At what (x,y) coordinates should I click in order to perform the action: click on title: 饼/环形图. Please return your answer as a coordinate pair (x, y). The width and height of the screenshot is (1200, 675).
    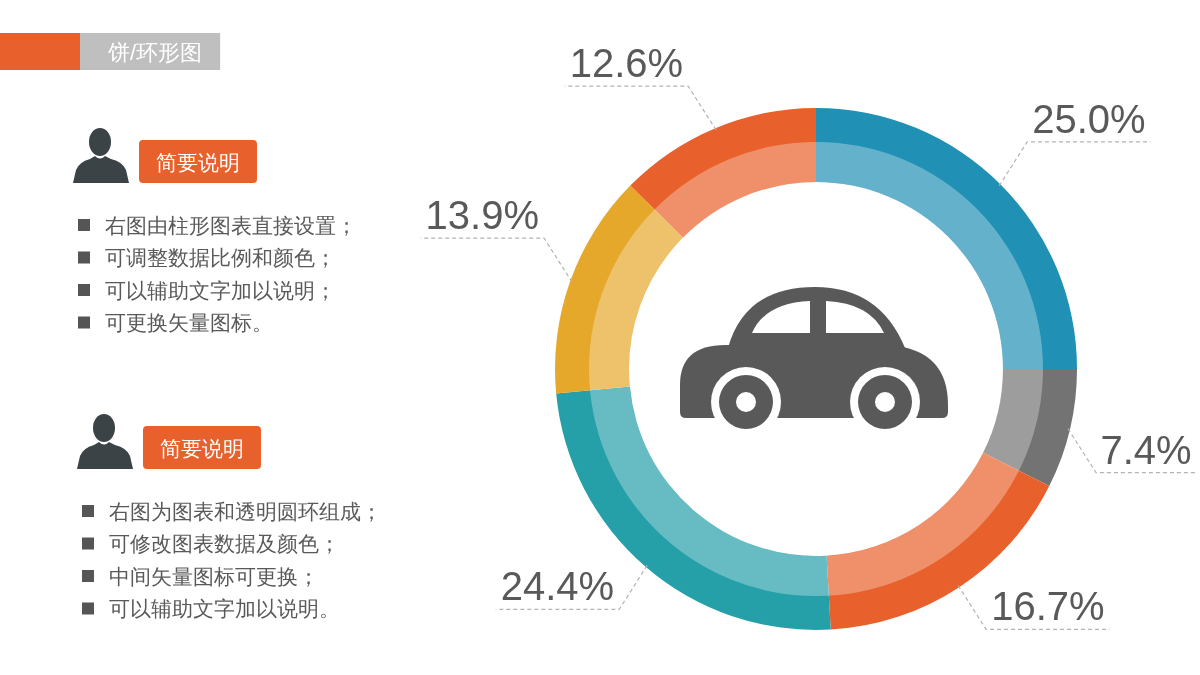
    Looking at the image, I should click on (110, 51).